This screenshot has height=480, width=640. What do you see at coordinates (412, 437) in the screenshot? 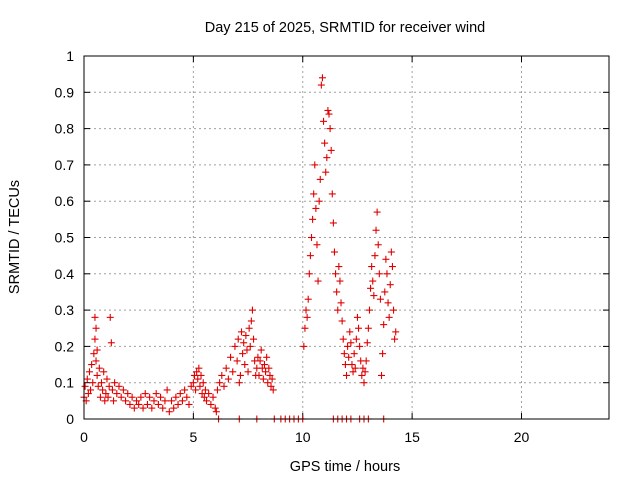
I see `x-tick-label: 15` at bounding box center [412, 437].